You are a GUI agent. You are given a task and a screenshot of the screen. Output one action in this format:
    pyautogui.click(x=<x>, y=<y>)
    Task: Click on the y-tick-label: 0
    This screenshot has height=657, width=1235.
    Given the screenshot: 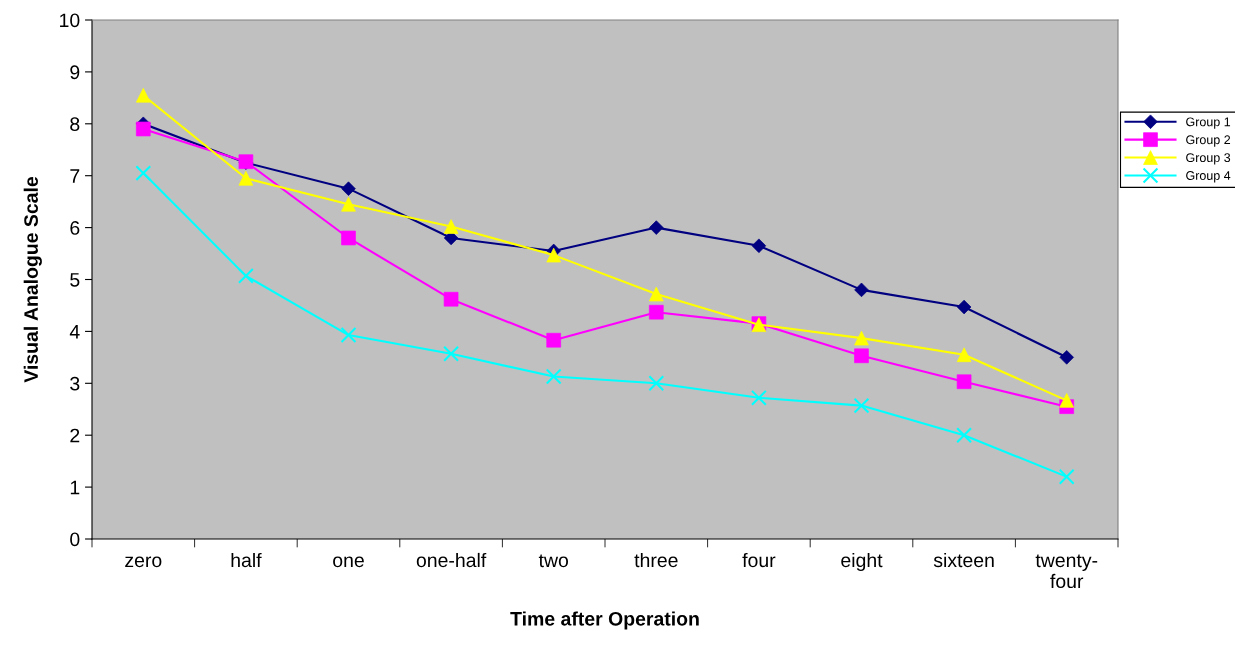 What is the action you would take?
    pyautogui.click(x=75, y=539)
    